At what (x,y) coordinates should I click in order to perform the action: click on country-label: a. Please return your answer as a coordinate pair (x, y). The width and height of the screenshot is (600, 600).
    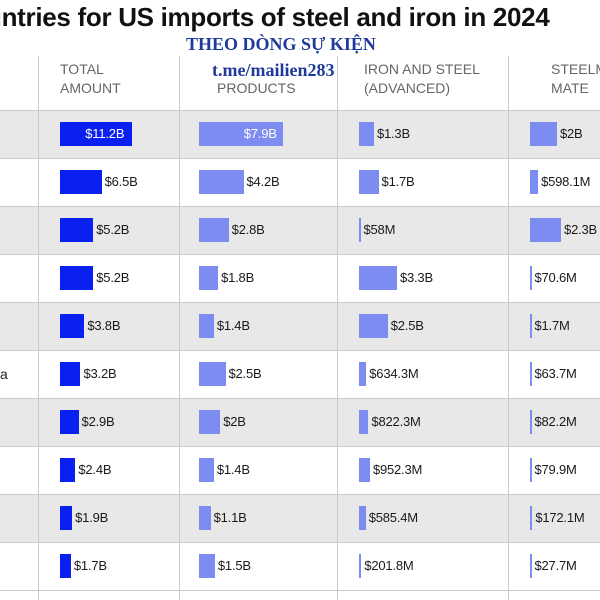
    Looking at the image, I should click on (4, 374).